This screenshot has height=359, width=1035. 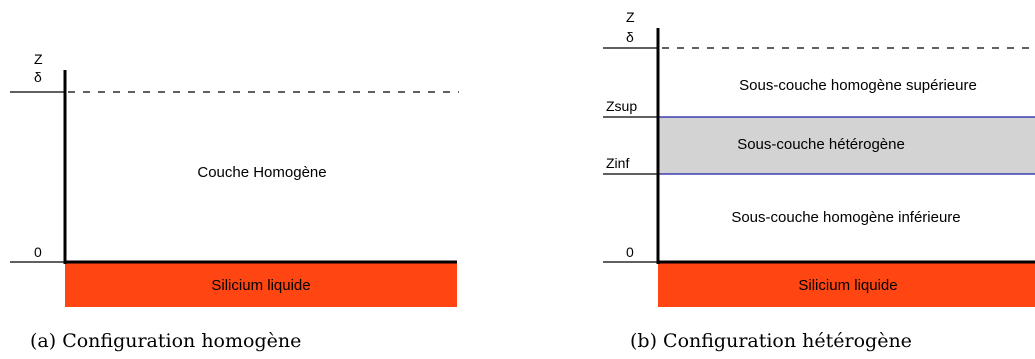 What do you see at coordinates (845, 217) in the screenshot?
I see `lower-sublayer-label: Sous-couche homogène inférieure` at bounding box center [845, 217].